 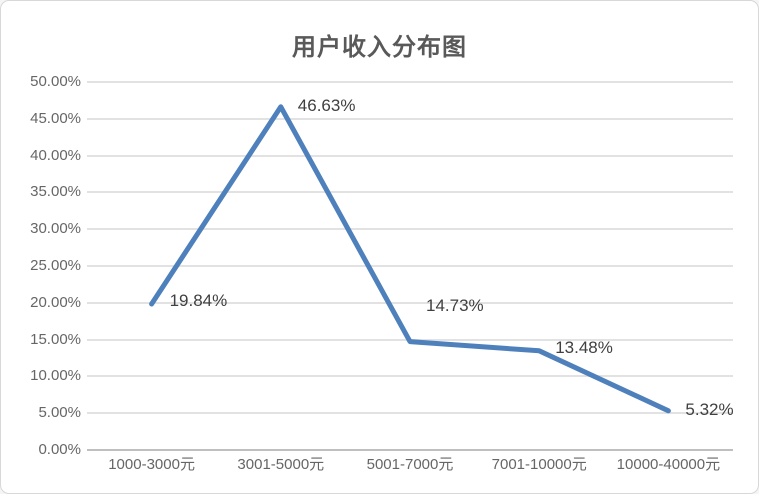 What do you see at coordinates (55, 265) in the screenshot?
I see `y-tick-label: 25.00%` at bounding box center [55, 265].